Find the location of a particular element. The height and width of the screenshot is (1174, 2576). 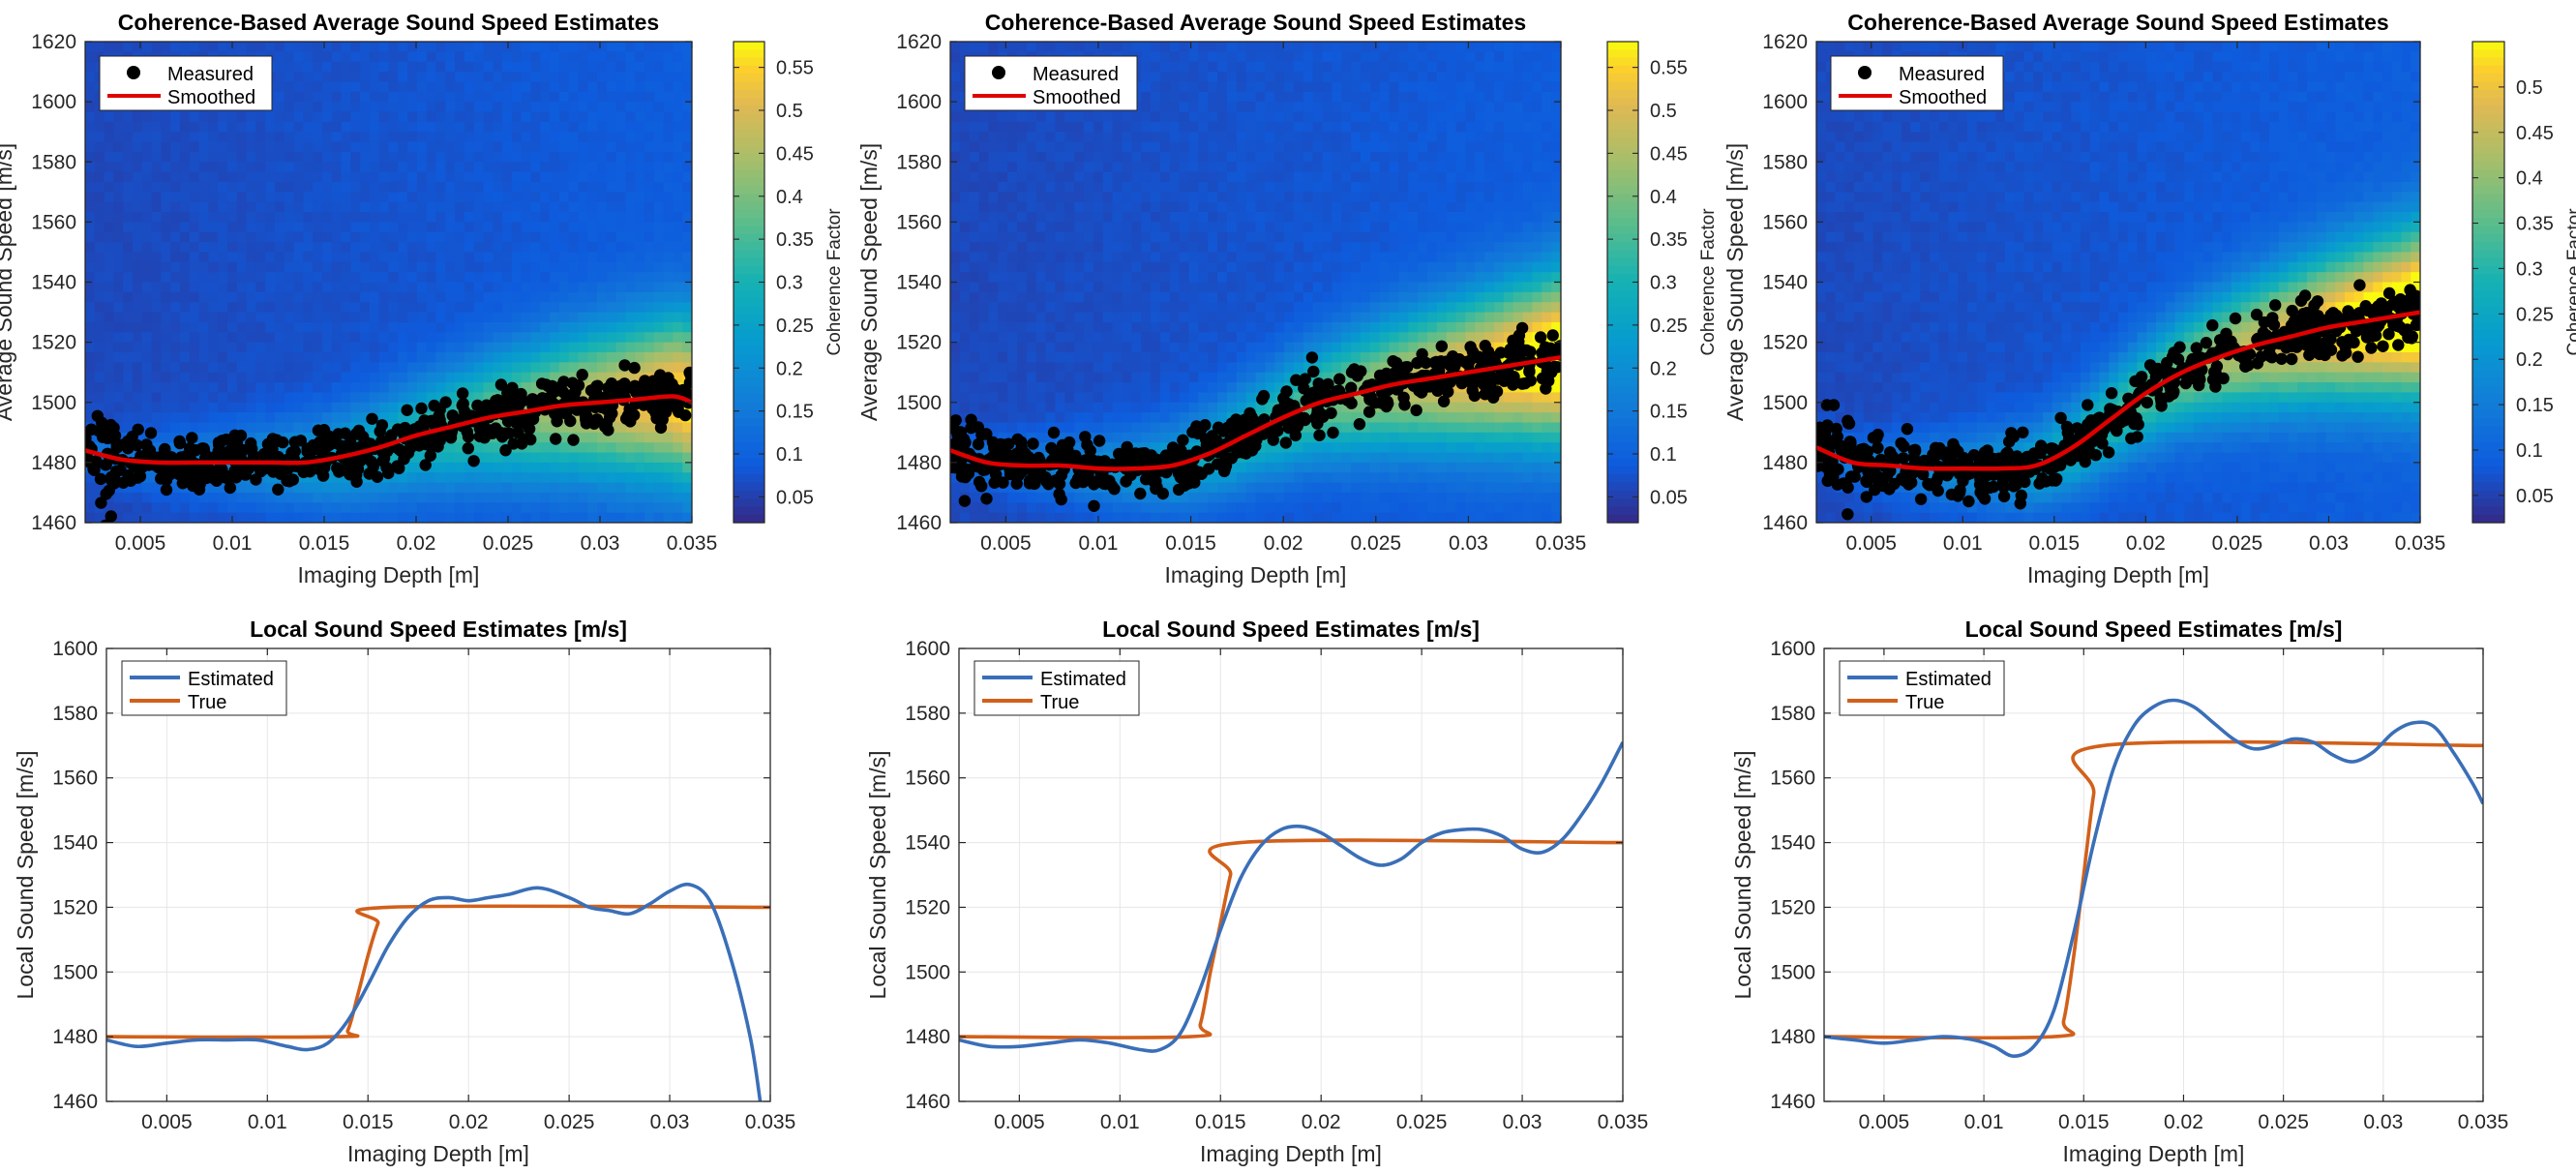

legend-label-smoothed: Smoothed is located at coordinates (1077, 97).